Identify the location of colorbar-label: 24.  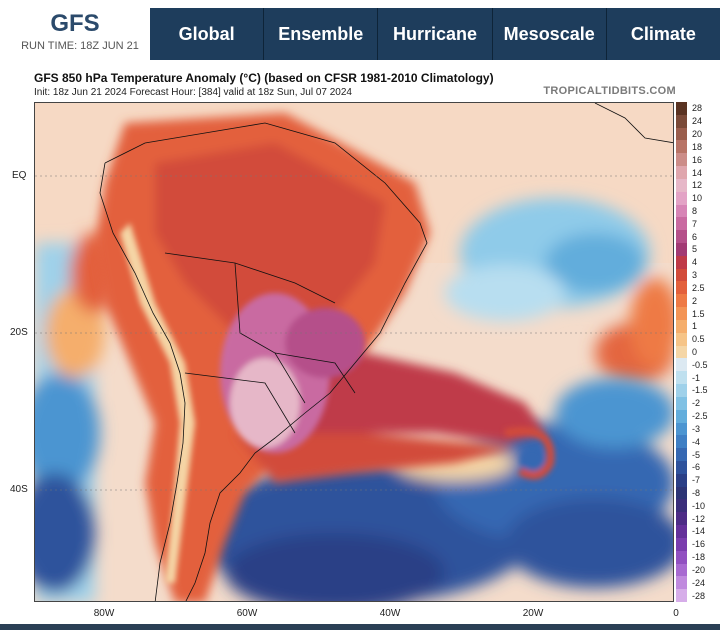
(697, 121).